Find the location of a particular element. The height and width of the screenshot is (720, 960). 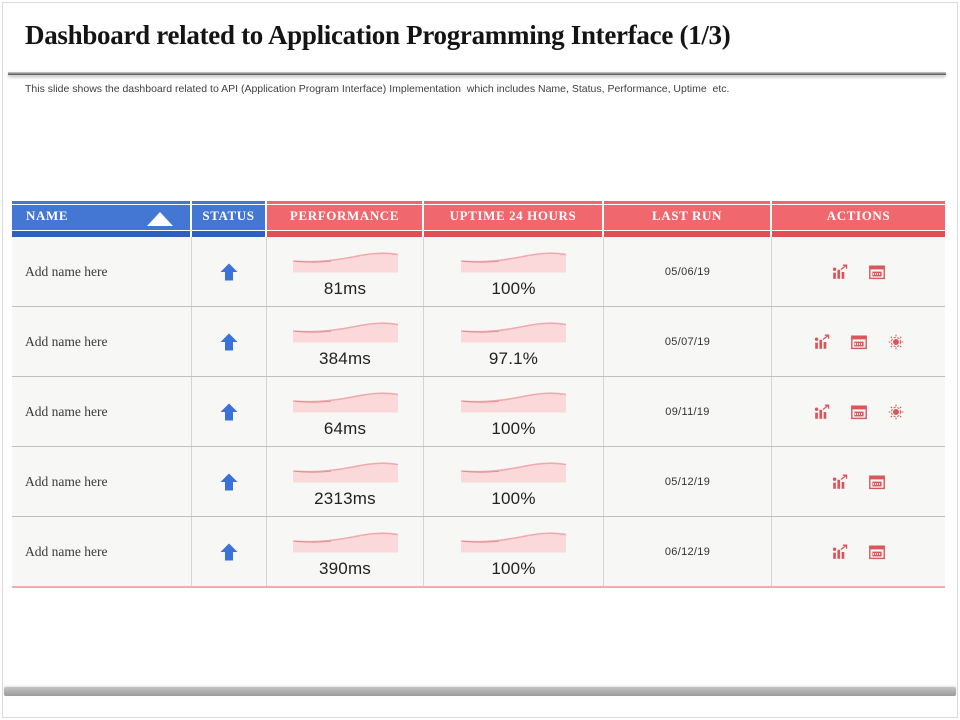

uptime-cell: 97.1% is located at coordinates (514, 341).